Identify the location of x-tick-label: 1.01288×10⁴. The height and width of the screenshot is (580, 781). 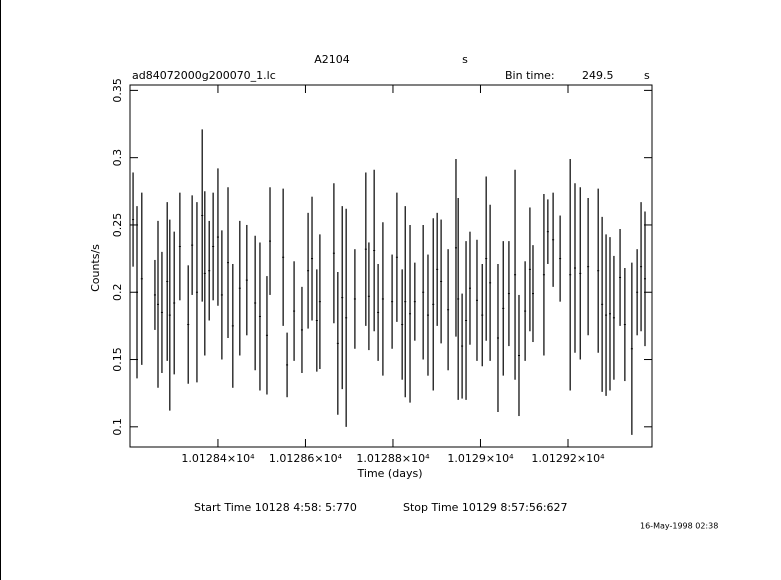
(393, 458).